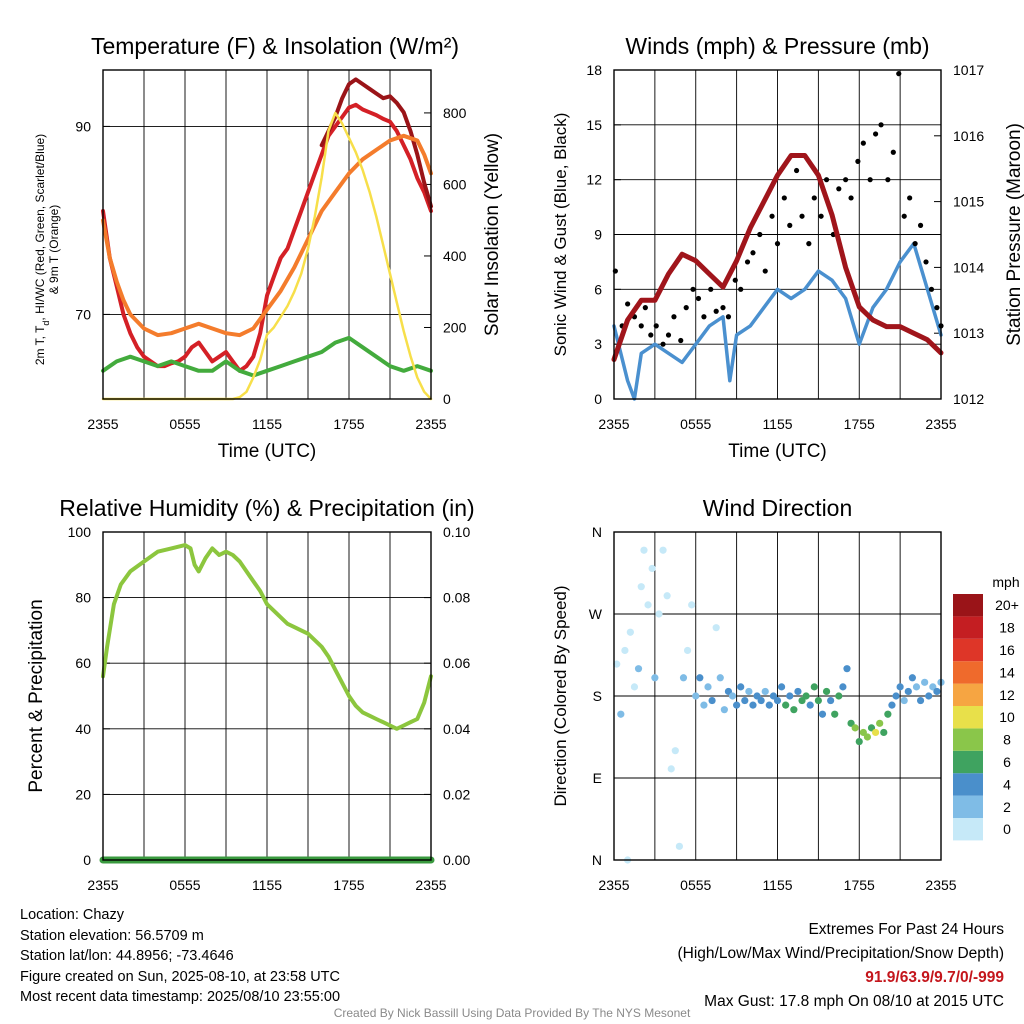  Describe the element at coordinates (598, 235) in the screenshot. I see `y-tick-label: 9` at that location.